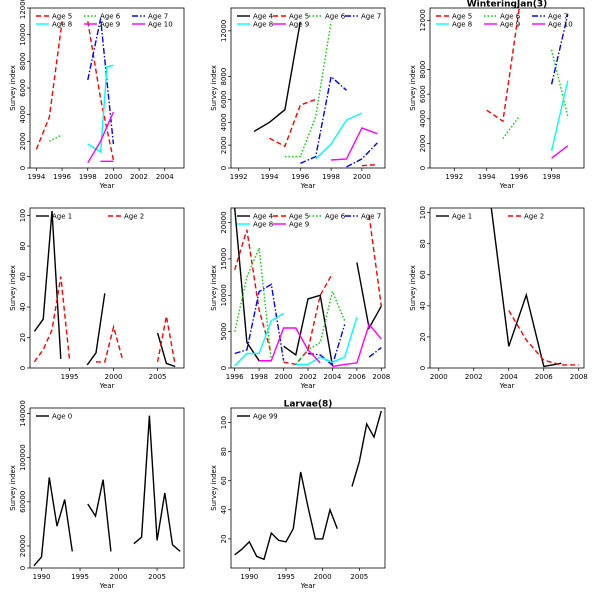  Describe the element at coordinates (23, 502) in the screenshot. I see `y-tick-label: 60000` at that location.